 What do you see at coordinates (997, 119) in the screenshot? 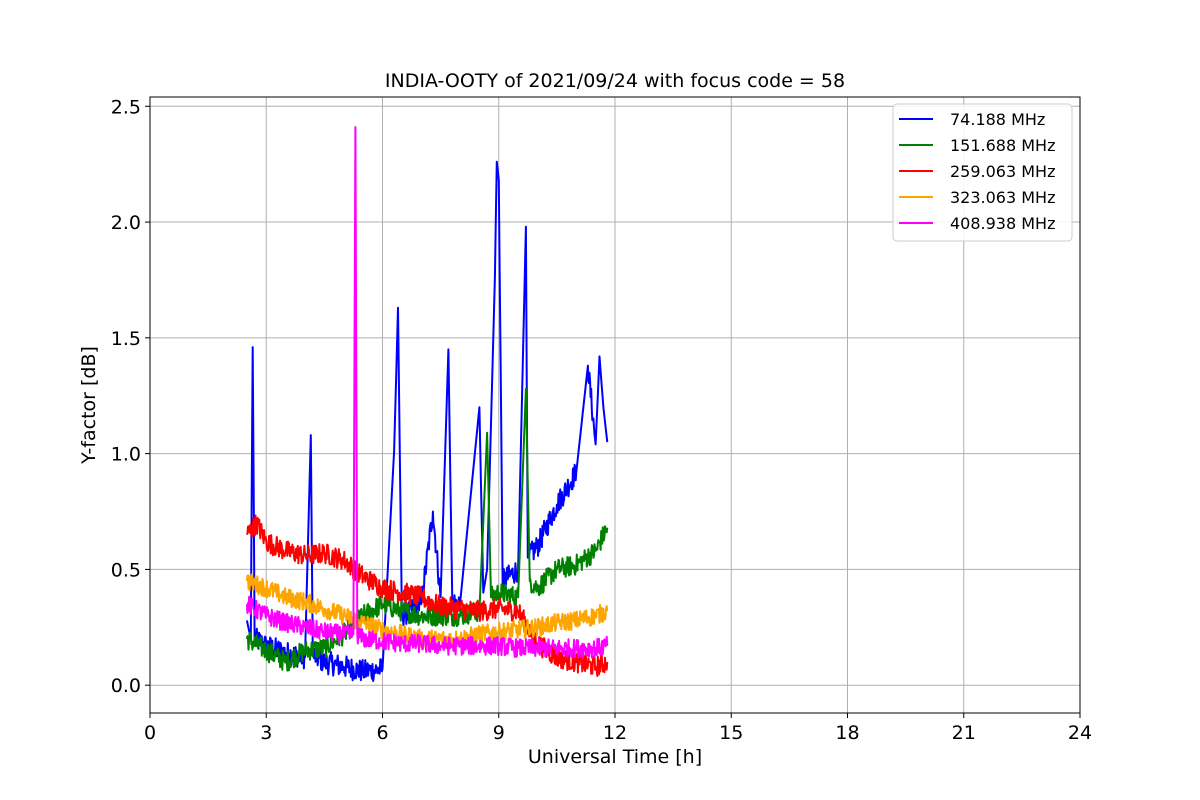
I see `legend-label: 74.188 MHz` at bounding box center [997, 119].